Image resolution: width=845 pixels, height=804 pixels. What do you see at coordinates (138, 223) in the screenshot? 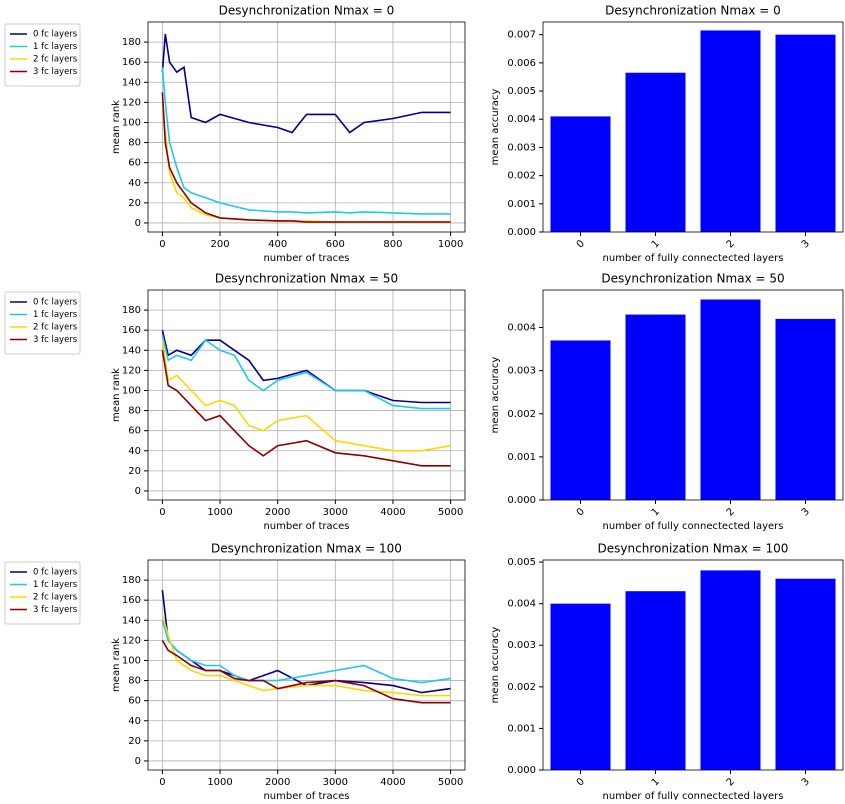
I see `y-tick-label: 0` at bounding box center [138, 223].